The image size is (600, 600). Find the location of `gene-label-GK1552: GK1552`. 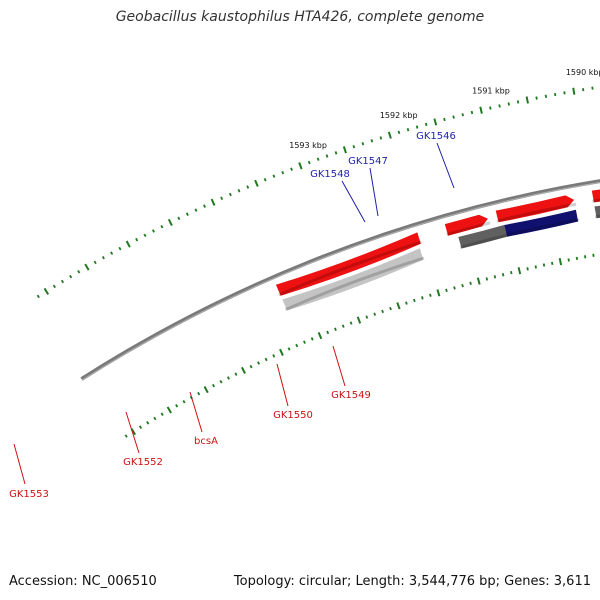

gene-label-GK1552: GK1552 is located at coordinates (143, 462).